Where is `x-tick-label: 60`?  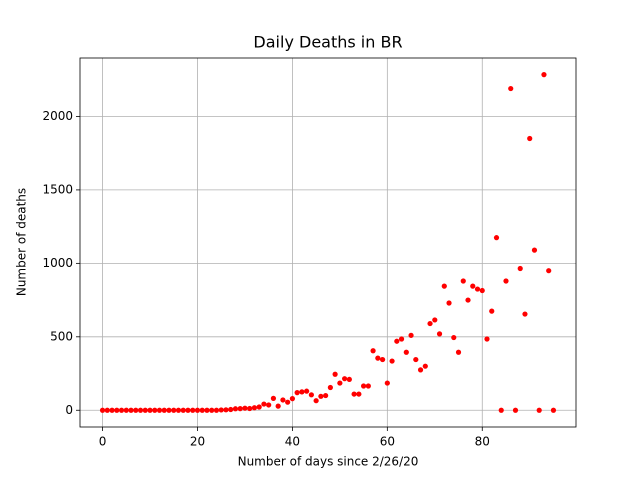 x-tick-label: 60 is located at coordinates (387, 442).